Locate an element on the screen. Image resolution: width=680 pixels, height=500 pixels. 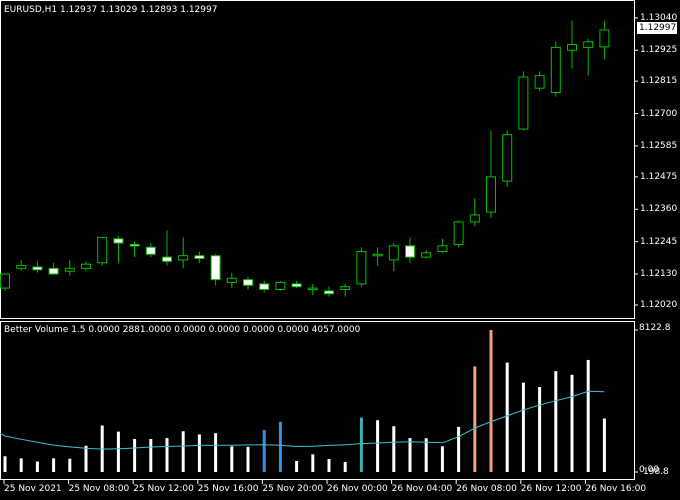
price-tick-label: 1.12475 is located at coordinates (659, 176).